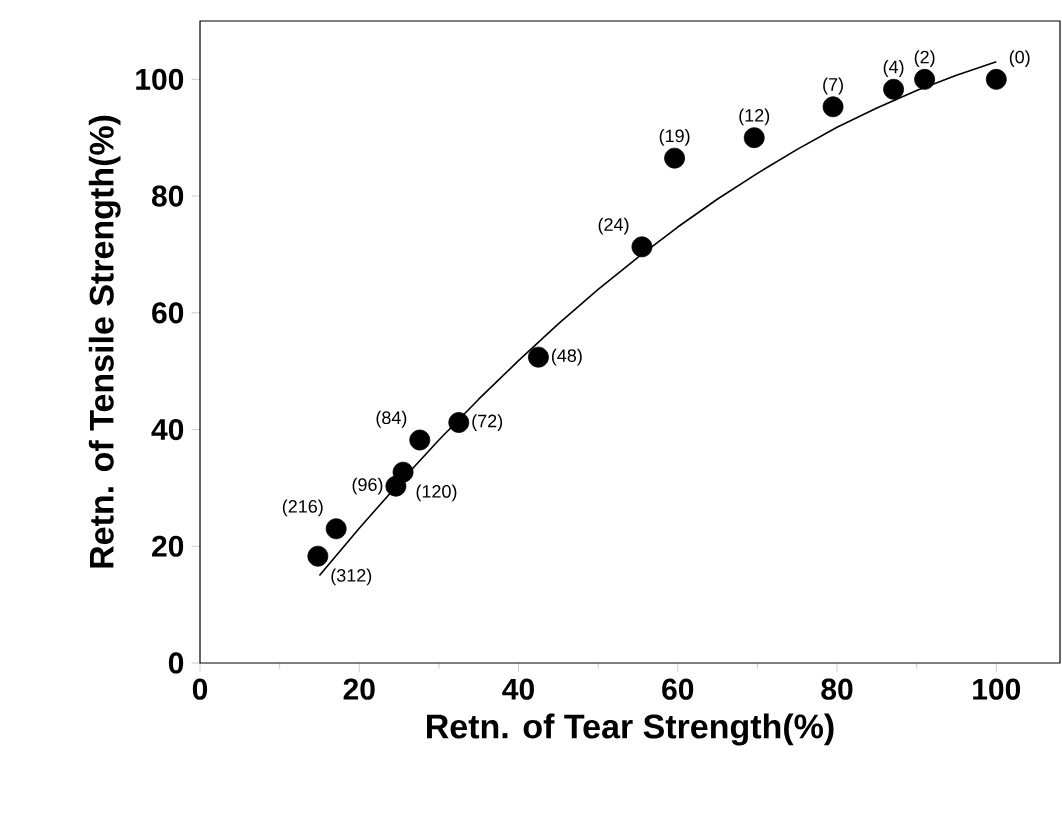 The height and width of the screenshot is (819, 1062). I want to click on y-tick-label: 80, so click(167, 196).